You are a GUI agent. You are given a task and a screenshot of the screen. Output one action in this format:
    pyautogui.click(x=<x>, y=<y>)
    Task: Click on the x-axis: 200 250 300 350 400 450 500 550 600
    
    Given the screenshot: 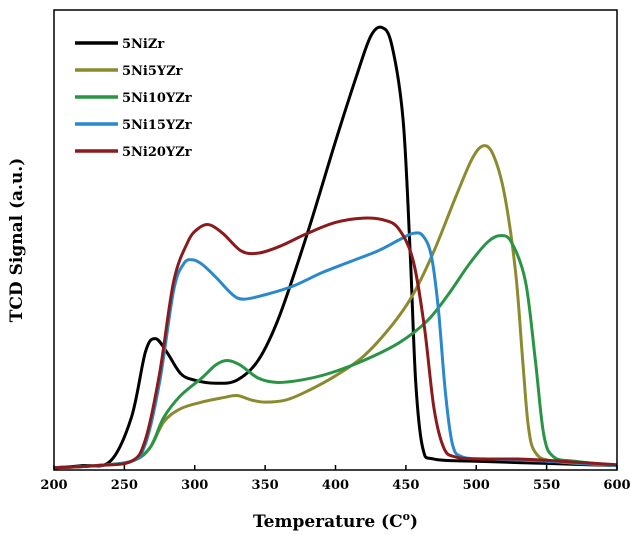 What is the action you would take?
    pyautogui.click(x=335, y=479)
    